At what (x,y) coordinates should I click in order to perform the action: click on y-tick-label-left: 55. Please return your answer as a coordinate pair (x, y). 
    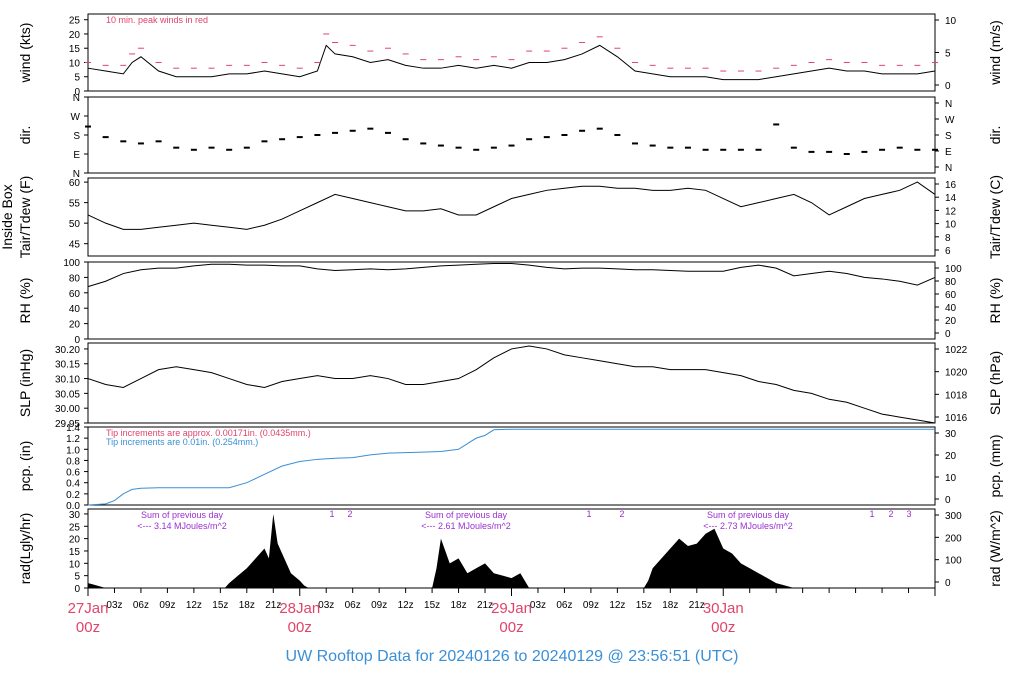
    Looking at the image, I should click on (75, 204).